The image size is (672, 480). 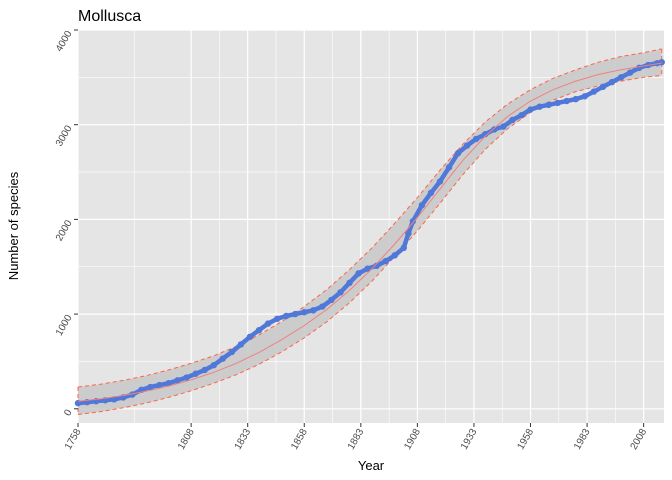 I want to click on x-axis: 1758 1808 1833 1858 1883 1908 1933 1958 1983 2008, so click(x=356, y=437).